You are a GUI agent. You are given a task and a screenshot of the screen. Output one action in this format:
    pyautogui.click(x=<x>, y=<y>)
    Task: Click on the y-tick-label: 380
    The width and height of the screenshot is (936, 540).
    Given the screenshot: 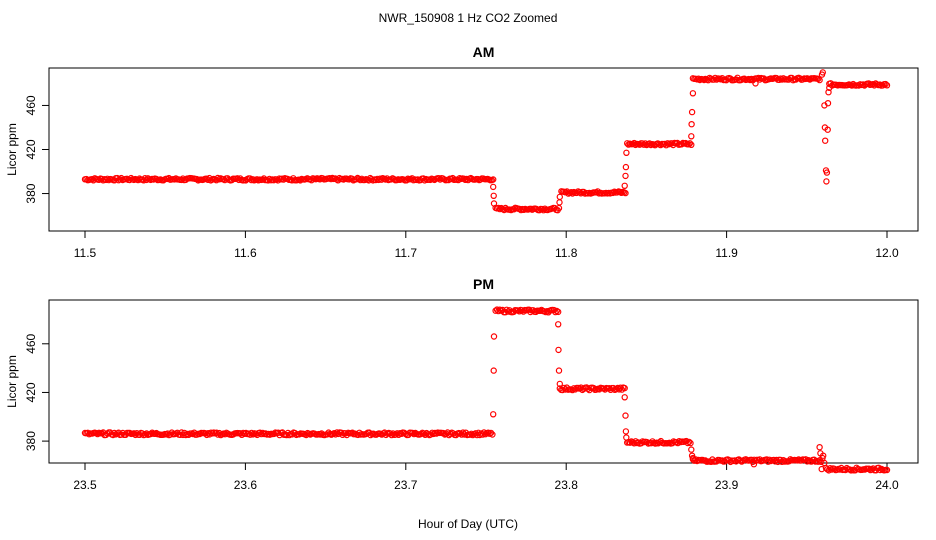 What is the action you would take?
    pyautogui.click(x=31, y=193)
    